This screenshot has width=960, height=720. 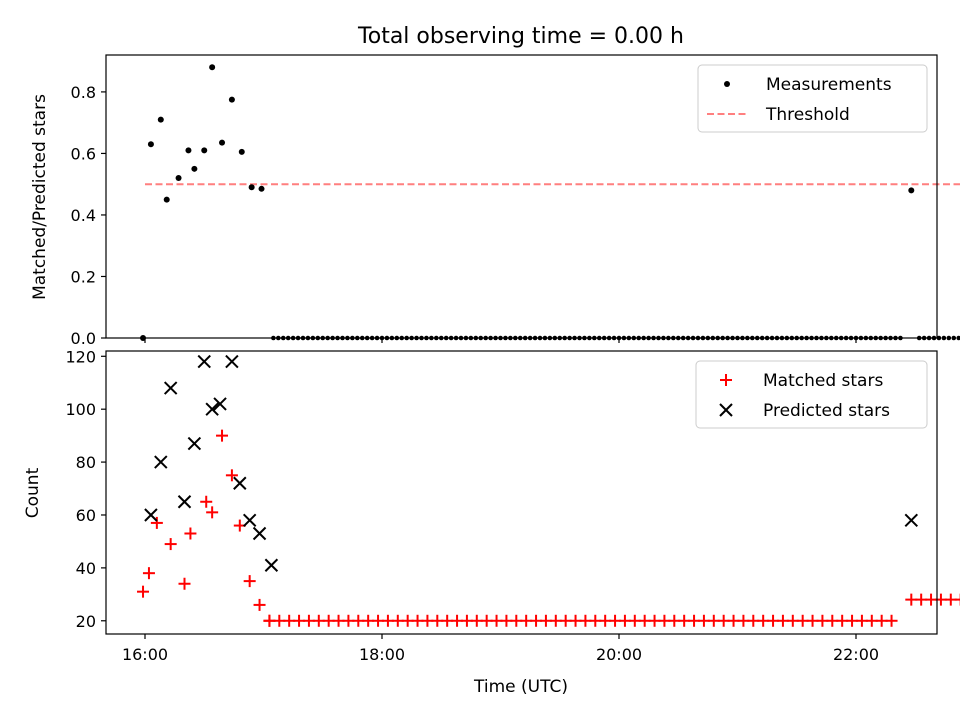 What do you see at coordinates (80, 488) in the screenshot?
I see `bottom-y-tick-labels: 20 40 60 80 100 120` at bounding box center [80, 488].